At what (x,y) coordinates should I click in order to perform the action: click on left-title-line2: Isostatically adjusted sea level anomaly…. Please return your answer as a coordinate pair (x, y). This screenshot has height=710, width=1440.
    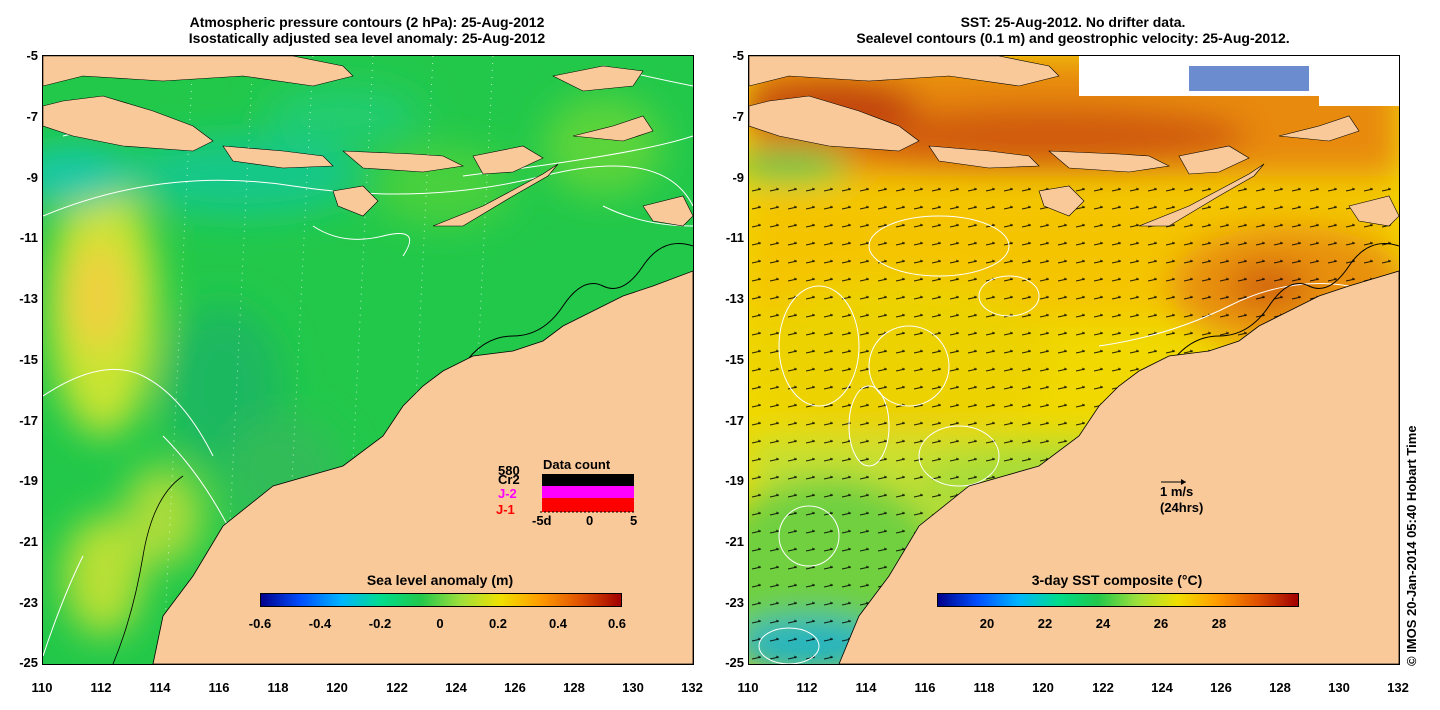
    Looking at the image, I should click on (367, 38).